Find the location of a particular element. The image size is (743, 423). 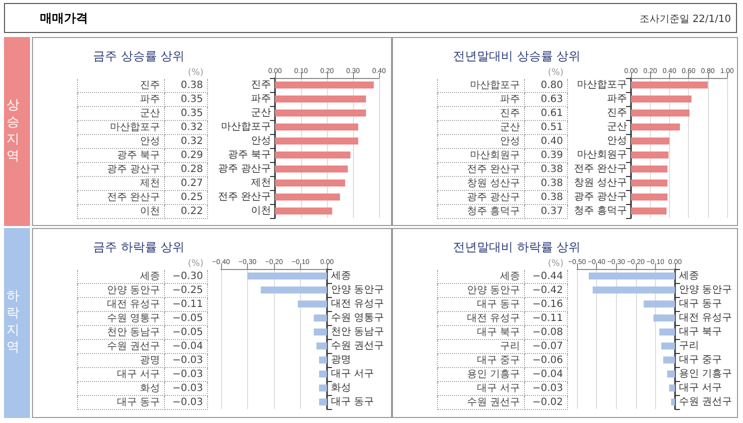

data-label: 0.40 is located at coordinates (546, 141).